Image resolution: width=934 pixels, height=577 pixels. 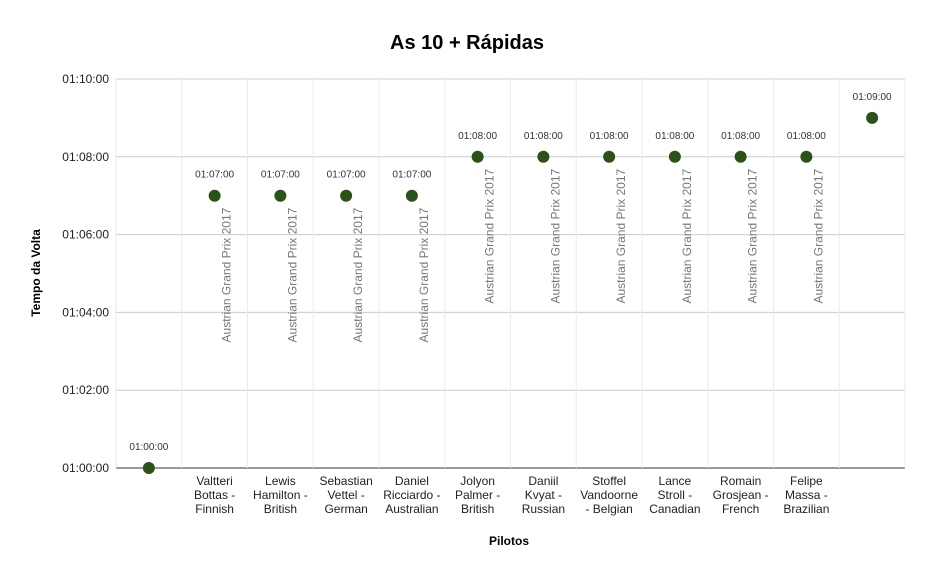 What do you see at coordinates (85, 235) in the screenshot?
I see `y-tick-label: 01:06:00` at bounding box center [85, 235].